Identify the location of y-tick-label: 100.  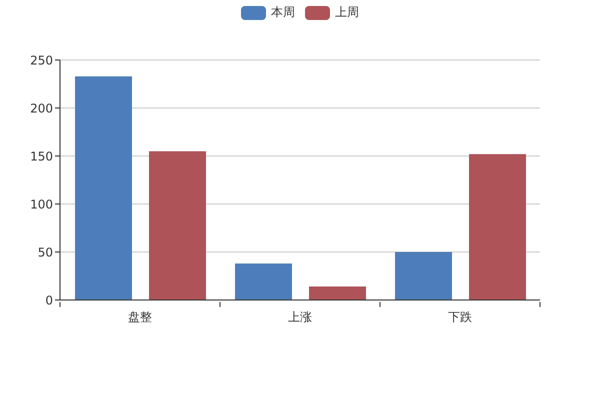
(41, 204).